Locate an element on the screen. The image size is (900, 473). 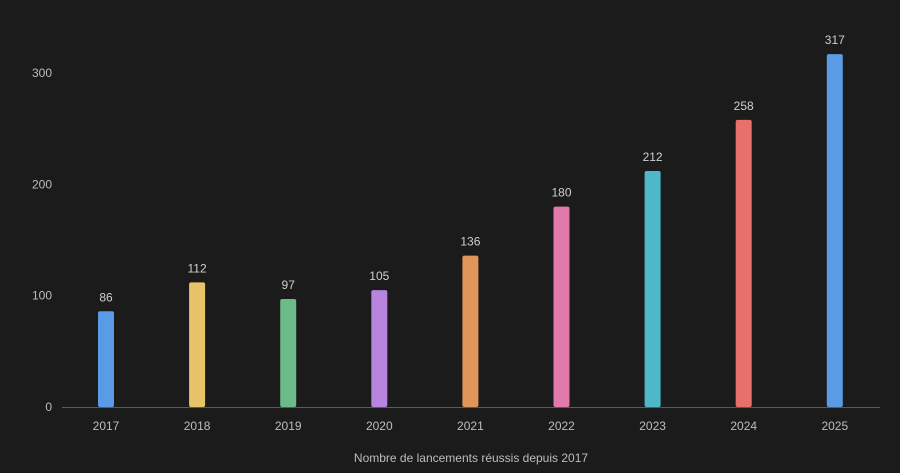
x-tick-label: 2019 is located at coordinates (288, 426).